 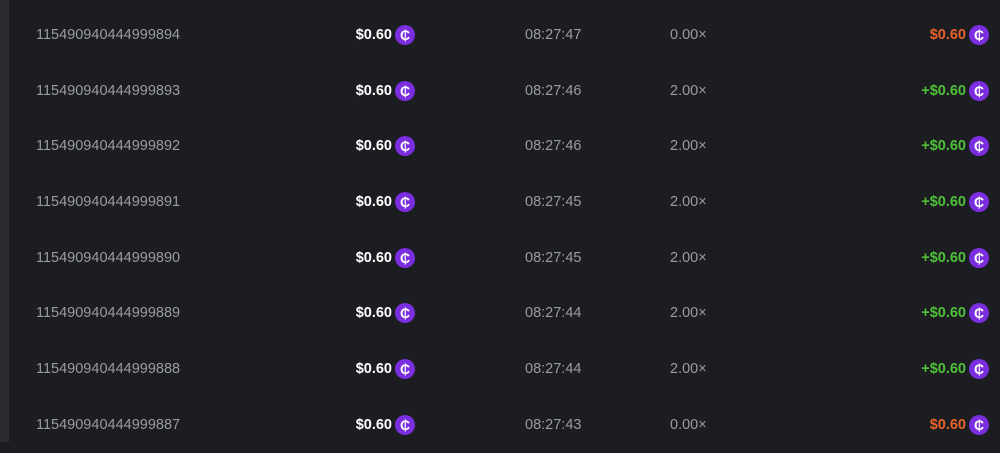 What do you see at coordinates (108, 146) in the screenshot?
I see `bet-id: 115490940444999892` at bounding box center [108, 146].